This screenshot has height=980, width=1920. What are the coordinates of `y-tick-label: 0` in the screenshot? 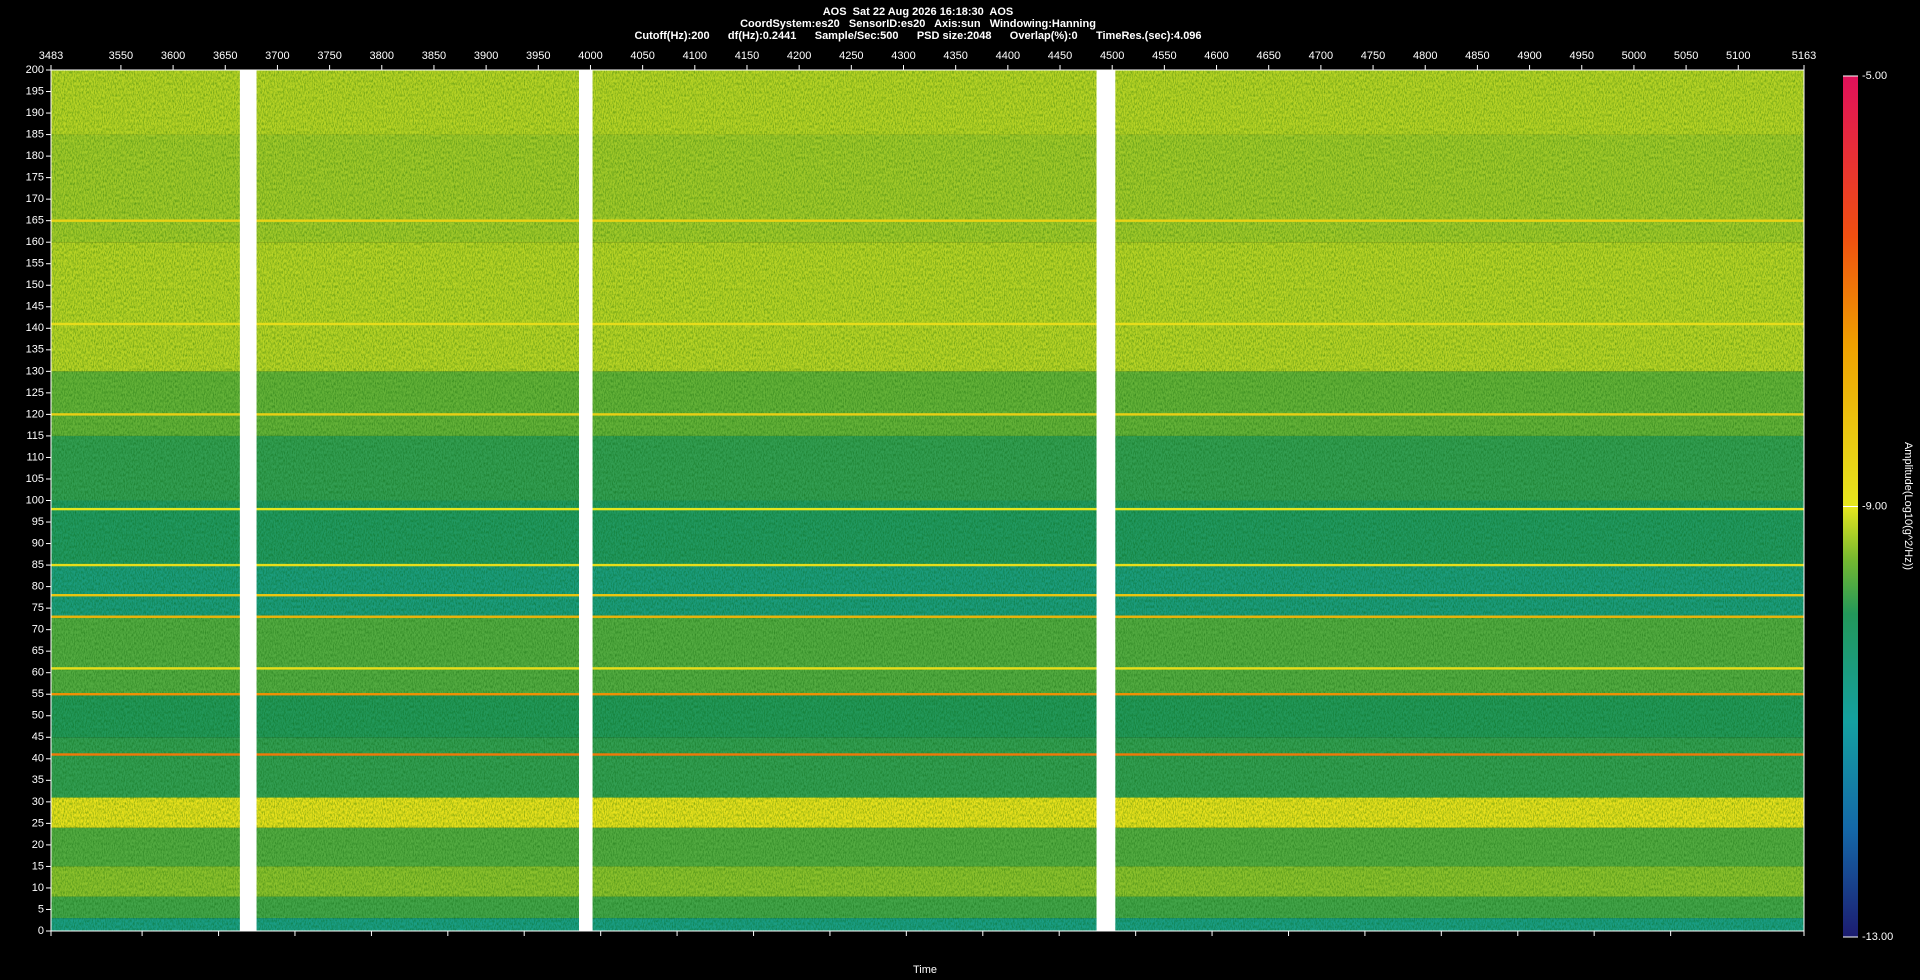 It's located at (41, 931).